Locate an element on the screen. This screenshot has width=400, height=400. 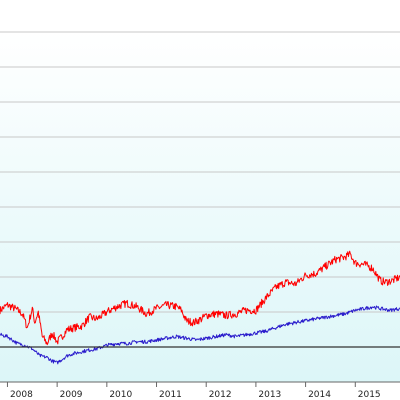
top-margin is located at coordinates (200, 16).